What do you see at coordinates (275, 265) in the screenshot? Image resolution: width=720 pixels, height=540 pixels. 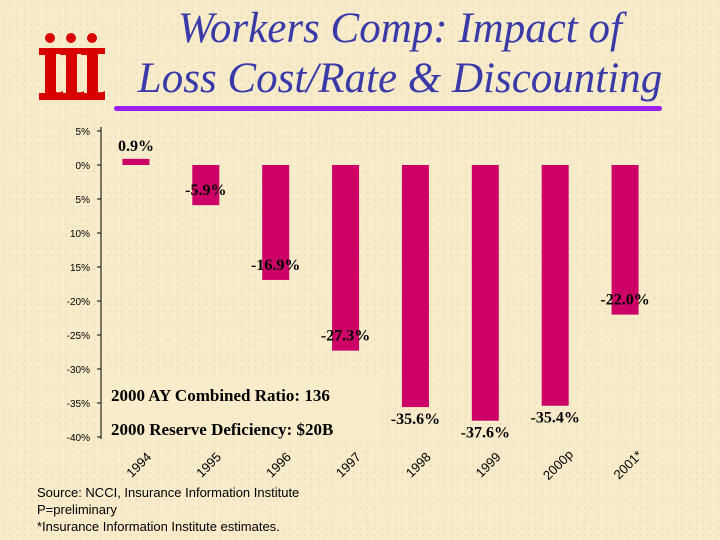 I see `data-label: -16.9%` at bounding box center [275, 265].